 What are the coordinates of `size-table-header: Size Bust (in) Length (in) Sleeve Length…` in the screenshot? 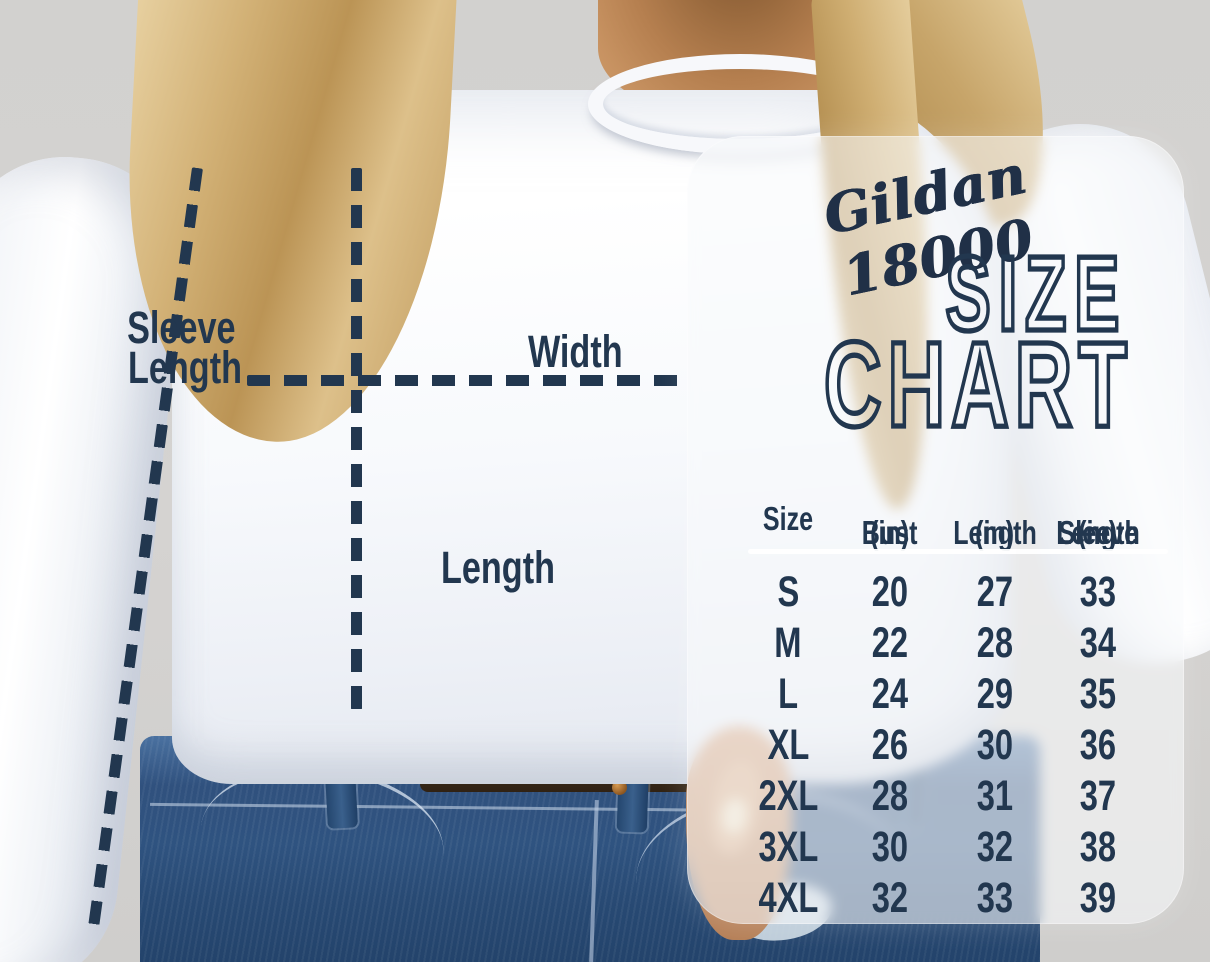 It's located at (950, 489).